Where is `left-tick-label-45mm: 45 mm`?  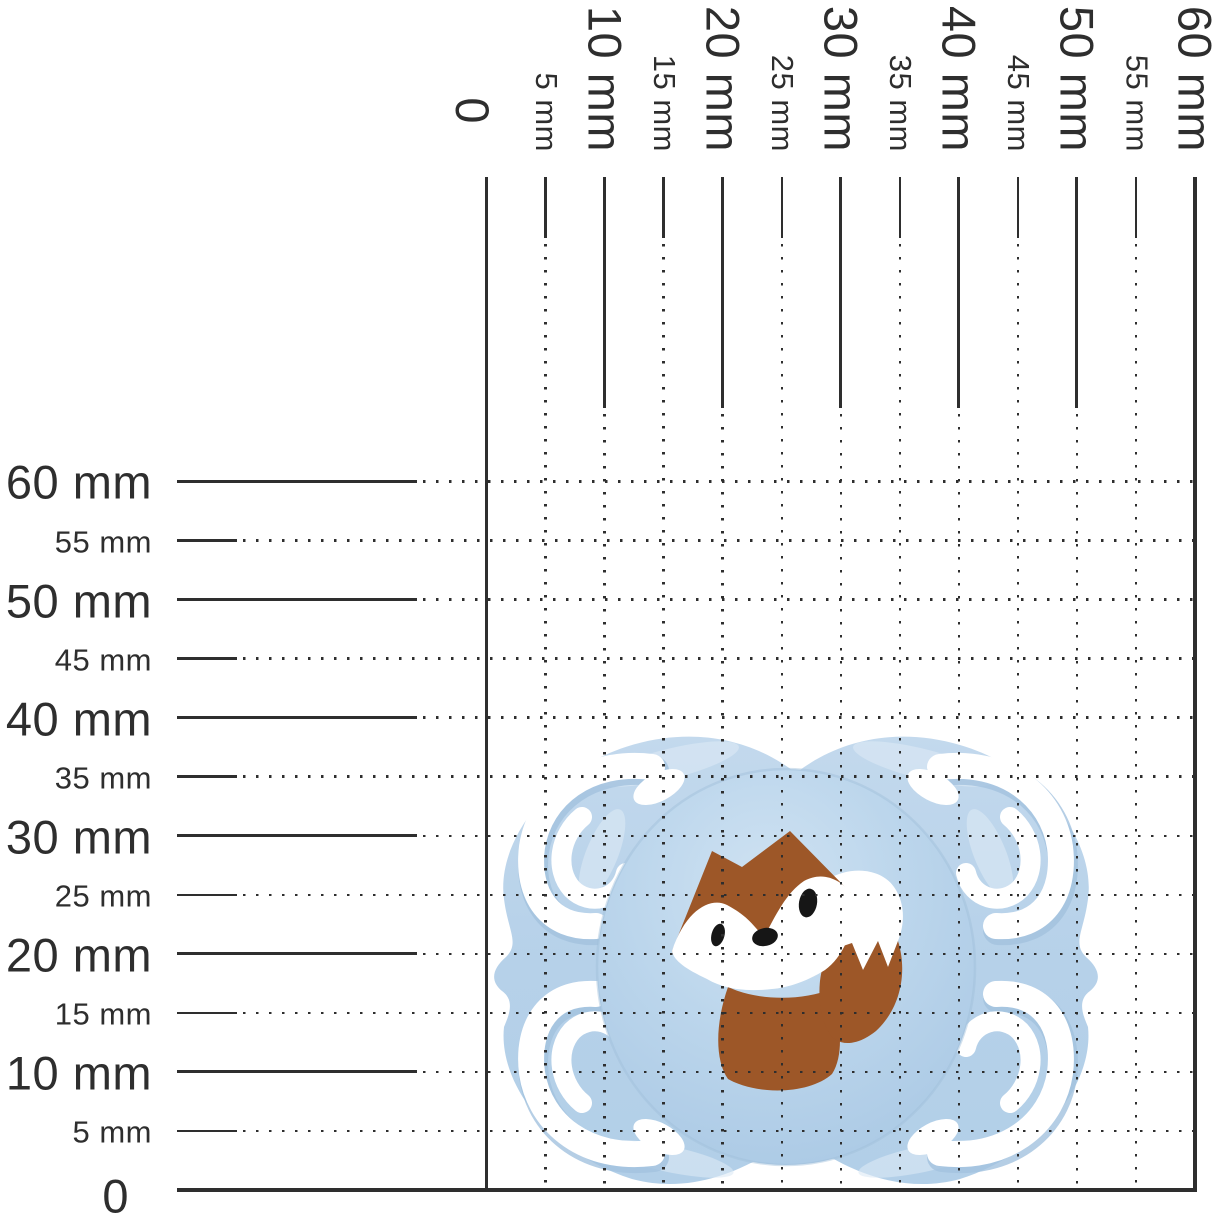
left-tick-label-45mm: 45 mm is located at coordinates (103, 660).